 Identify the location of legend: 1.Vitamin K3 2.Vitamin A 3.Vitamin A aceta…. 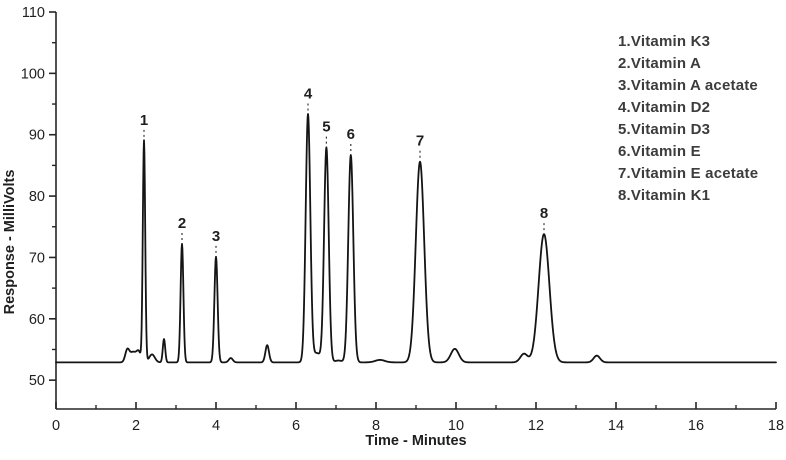
(688, 119).